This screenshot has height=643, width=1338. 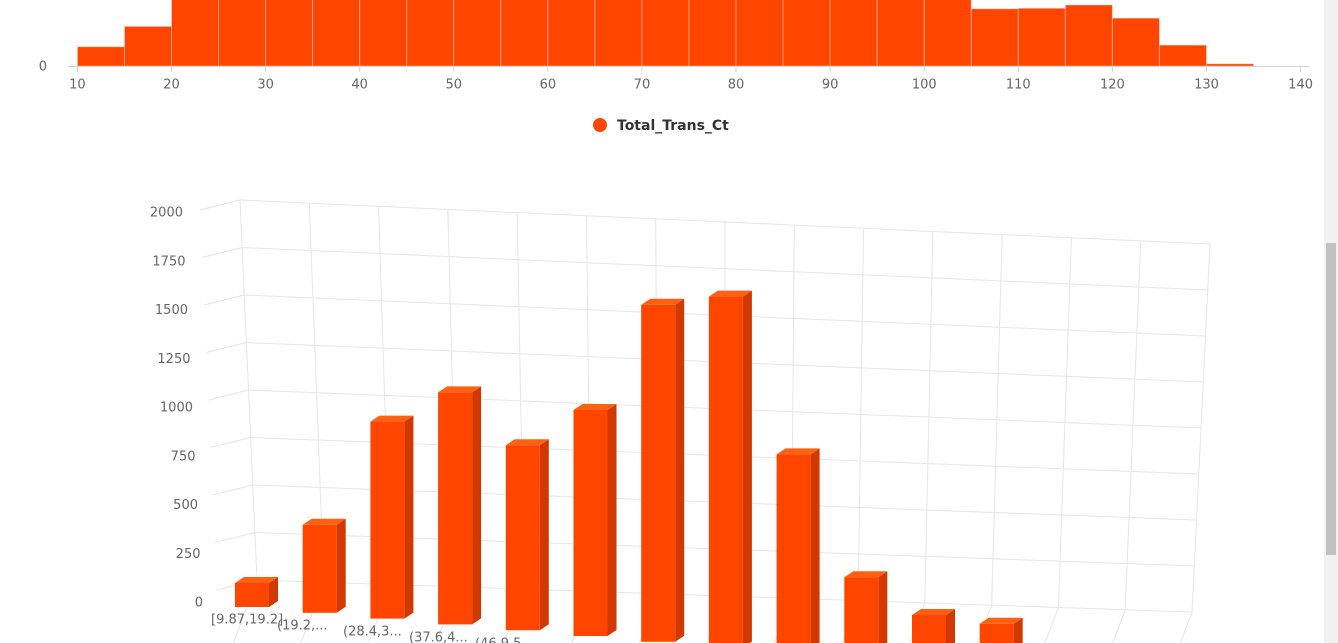 I want to click on x-tick-label: 40, so click(x=359, y=85).